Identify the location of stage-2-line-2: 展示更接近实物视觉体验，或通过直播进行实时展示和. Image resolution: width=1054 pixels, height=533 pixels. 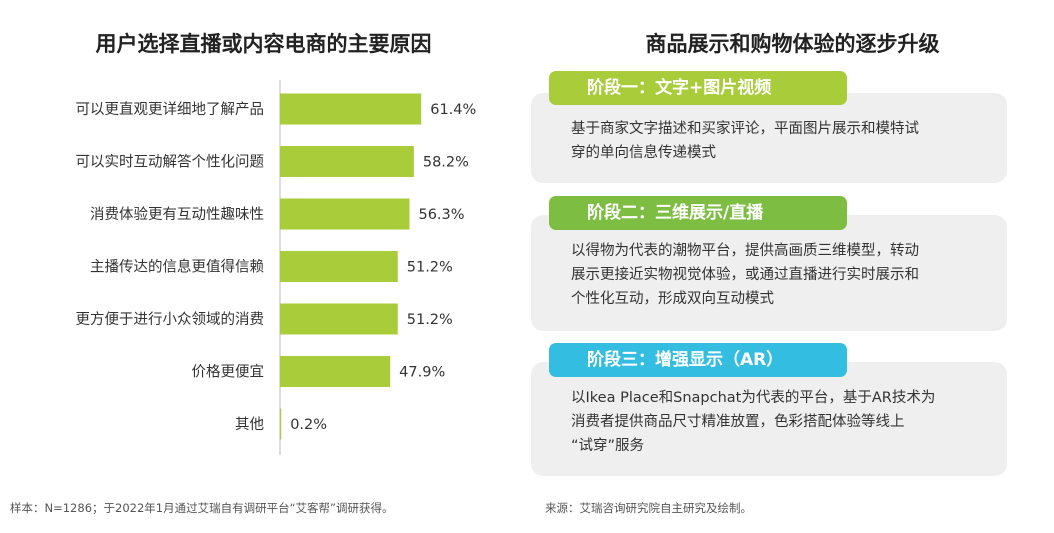
(745, 275).